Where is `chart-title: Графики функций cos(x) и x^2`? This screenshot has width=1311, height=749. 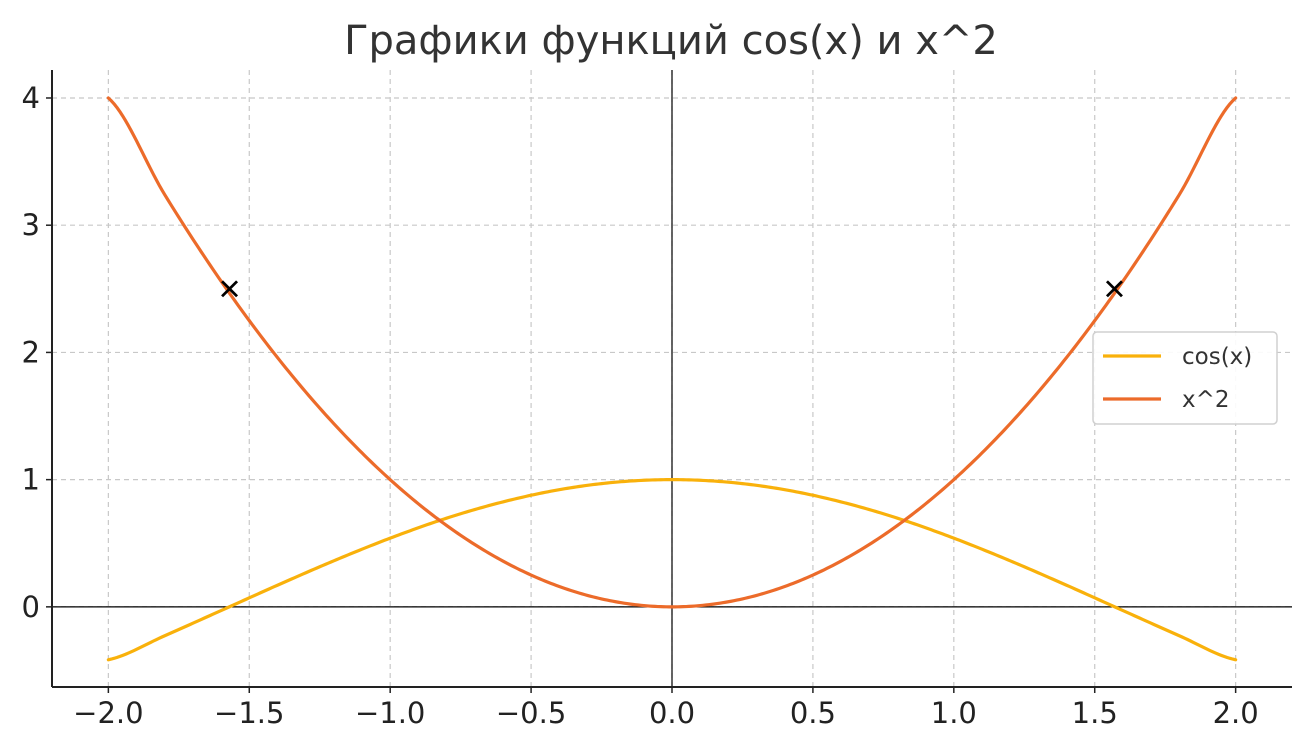
chart-title: Графики функций cos(x) и x^2 is located at coordinates (671, 41).